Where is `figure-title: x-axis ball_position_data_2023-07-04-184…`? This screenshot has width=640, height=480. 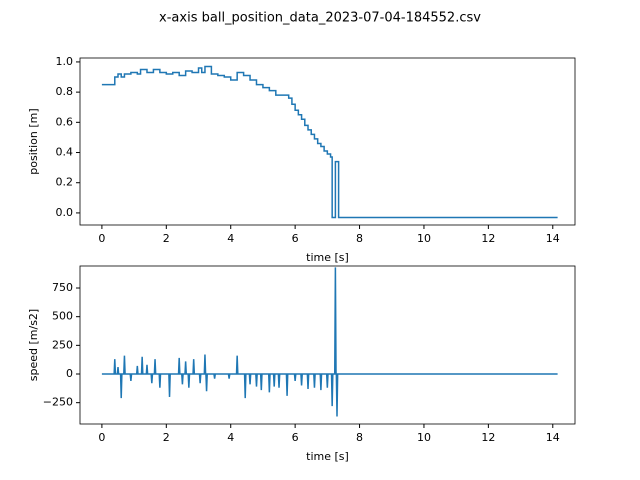
figure-title: x-axis ball_position_data_2023-07-04-184… is located at coordinates (320, 18).